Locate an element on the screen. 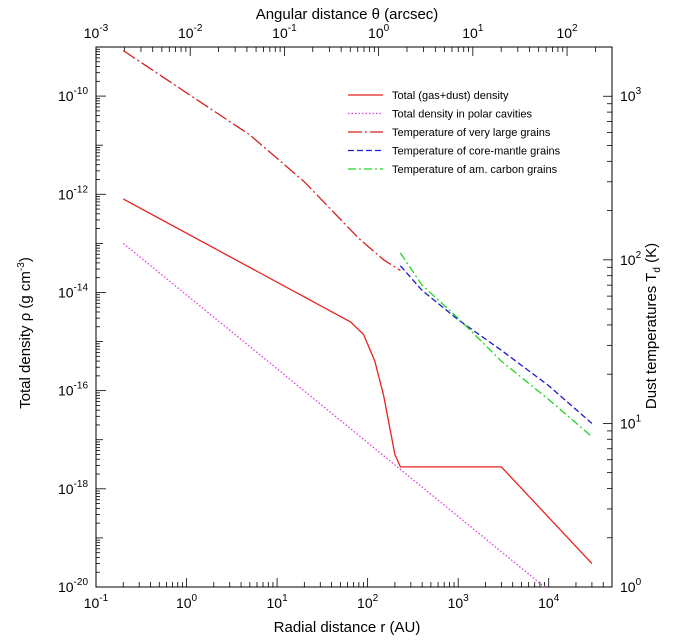 This screenshot has width=681, height=641. top-tick-label: 10⁰ is located at coordinates (379, 32).